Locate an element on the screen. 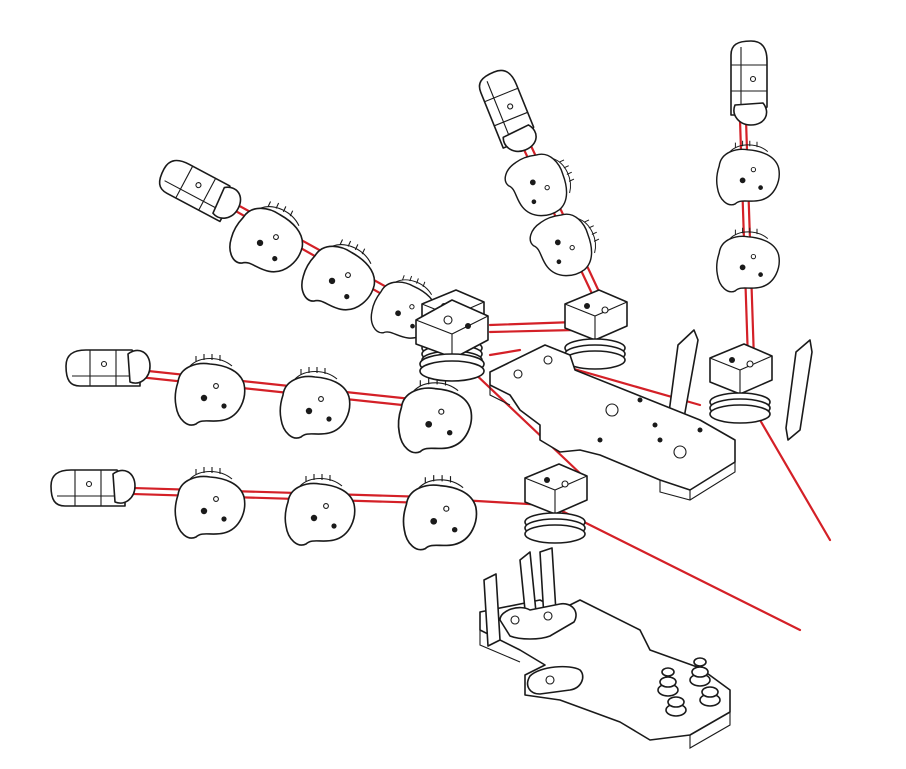 The height and width of the screenshot is (769, 906). finger-ring is located at coordinates (269, 401).